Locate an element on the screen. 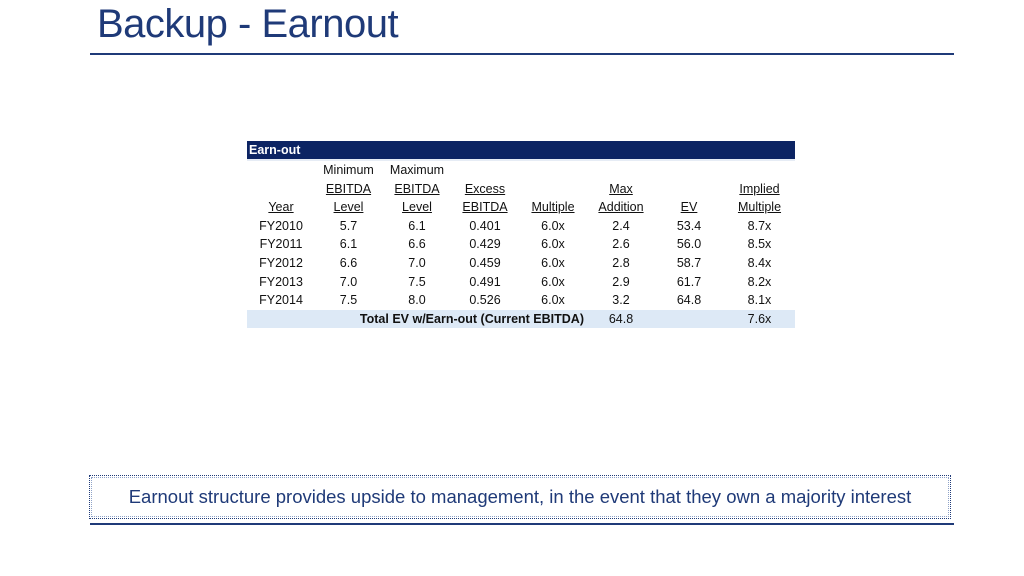 The image size is (1024, 576). table-row: FY2011 6.1 6.6 0.429 6.0x 2.6 56.0 8.5x is located at coordinates (521, 244).